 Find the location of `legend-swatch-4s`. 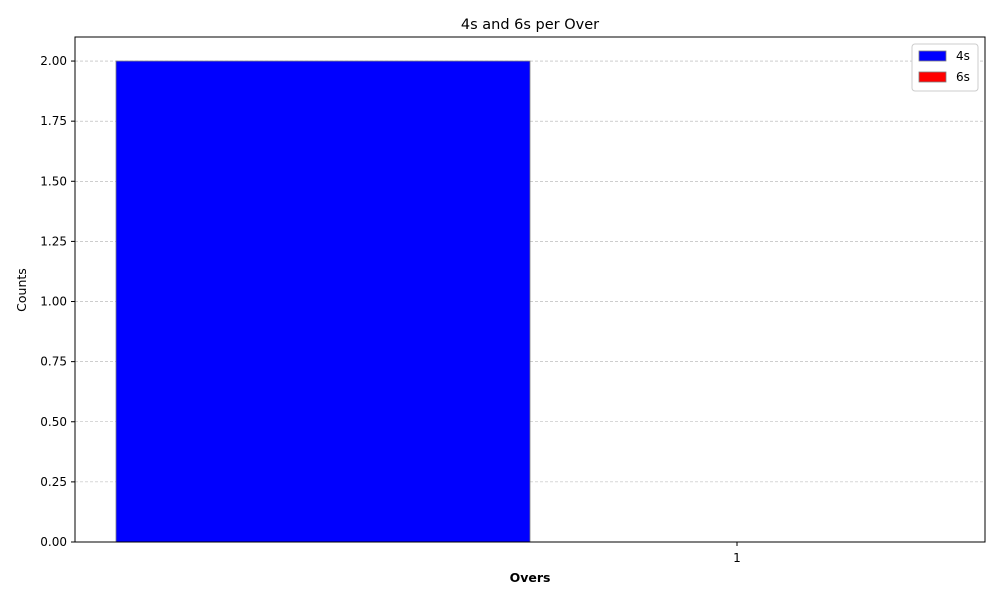

legend-swatch-4s is located at coordinates (932, 56).